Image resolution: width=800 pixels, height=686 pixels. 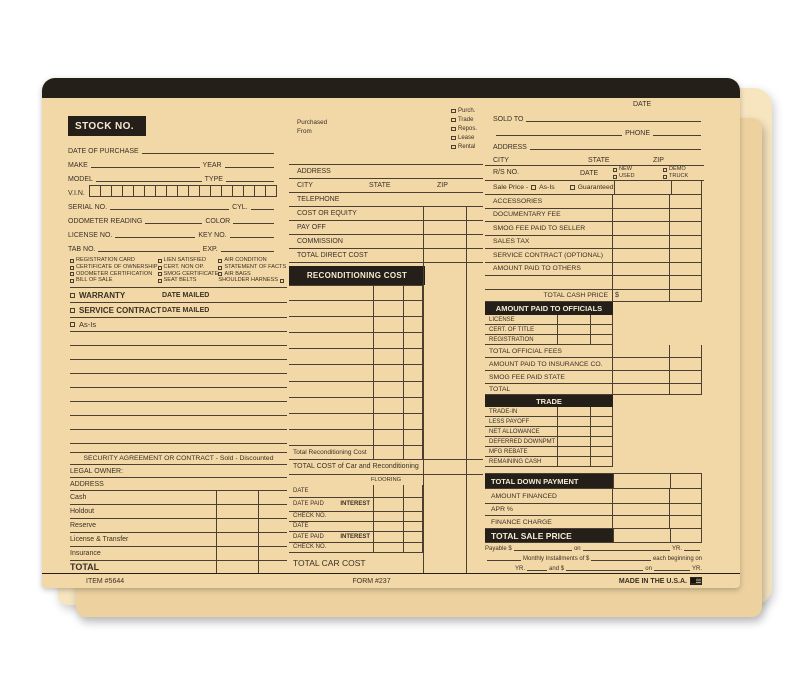 I want to click on checkbox-lien-satisfied: LIEN SATISFIED, so click(x=188, y=260).